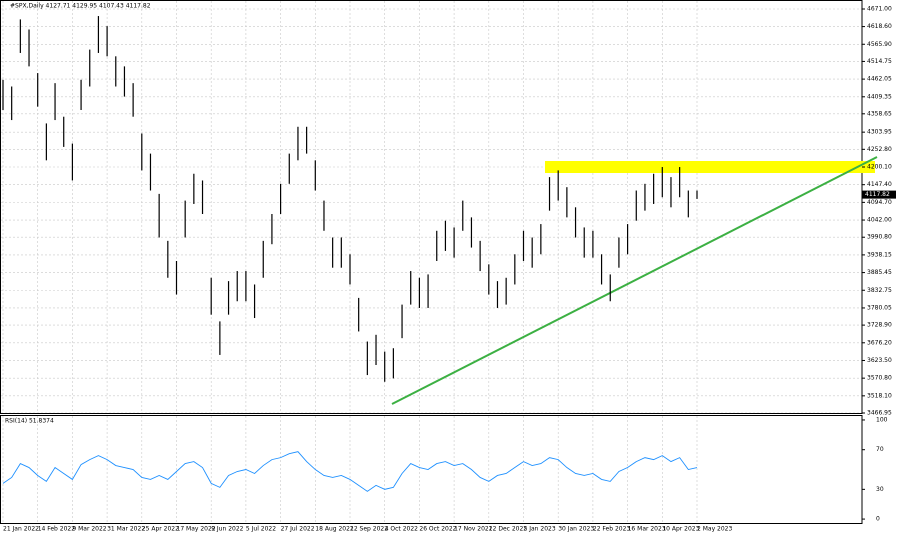 This screenshot has height=534, width=900. Describe the element at coordinates (576, 529) in the screenshot. I see `x-tick-label: 30 Jan 2023` at that location.